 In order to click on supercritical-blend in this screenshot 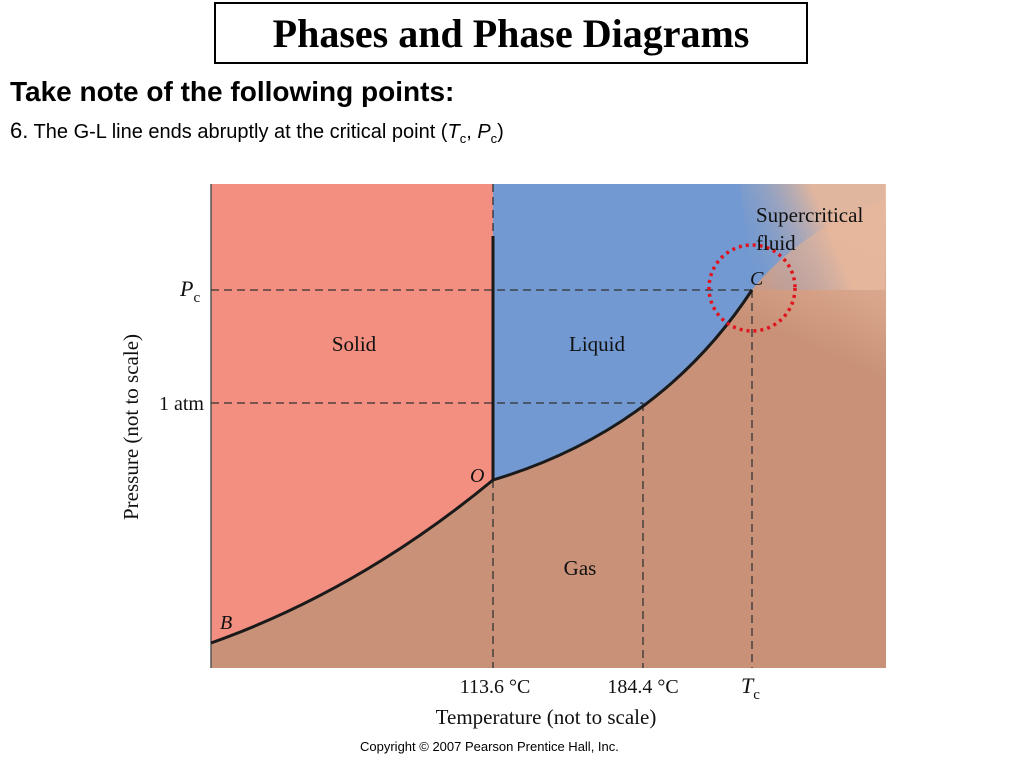, I will do `click(812, 237)`.